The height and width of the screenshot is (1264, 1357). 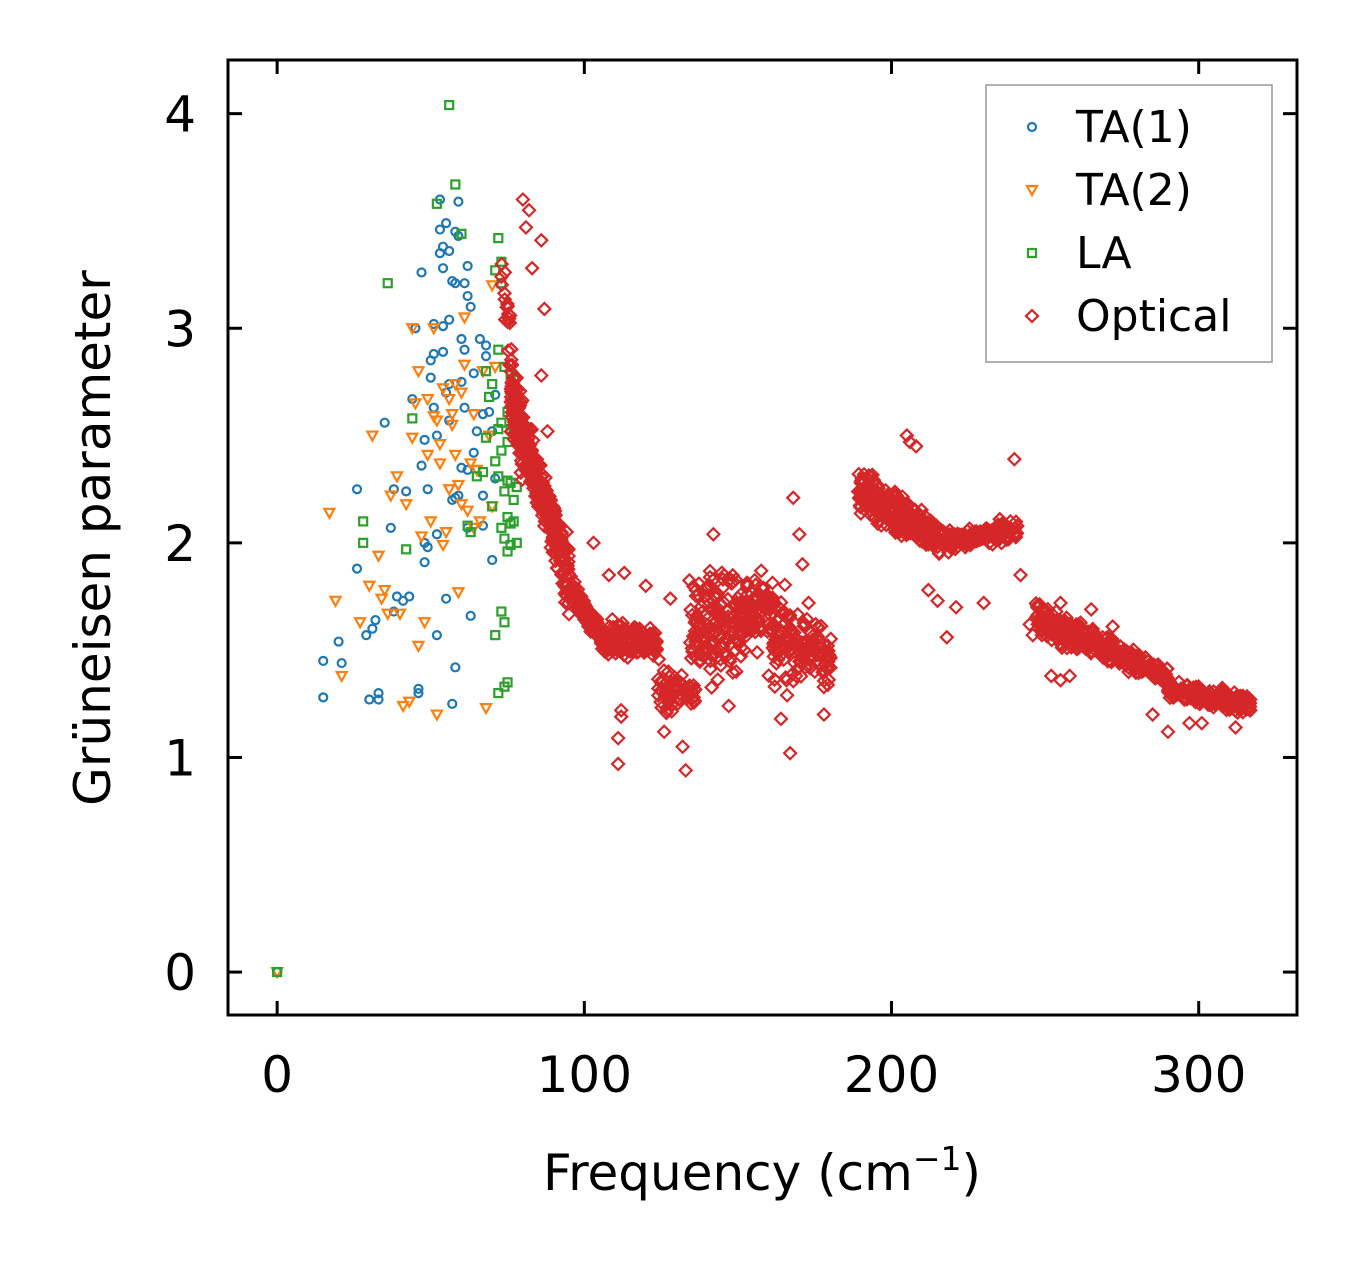 What do you see at coordinates (1108, 190) in the screenshot?
I see `legend-item: TA(2)` at bounding box center [1108, 190].